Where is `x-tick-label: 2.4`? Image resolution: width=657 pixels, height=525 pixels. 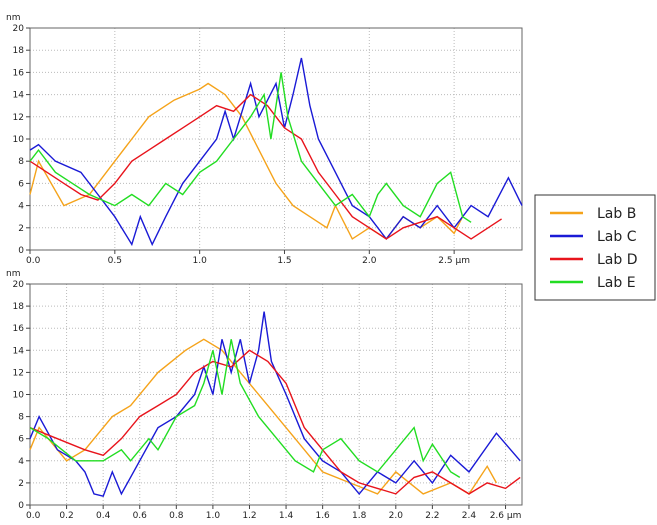 x-tick-label: 2.4 is located at coordinates (469, 516).